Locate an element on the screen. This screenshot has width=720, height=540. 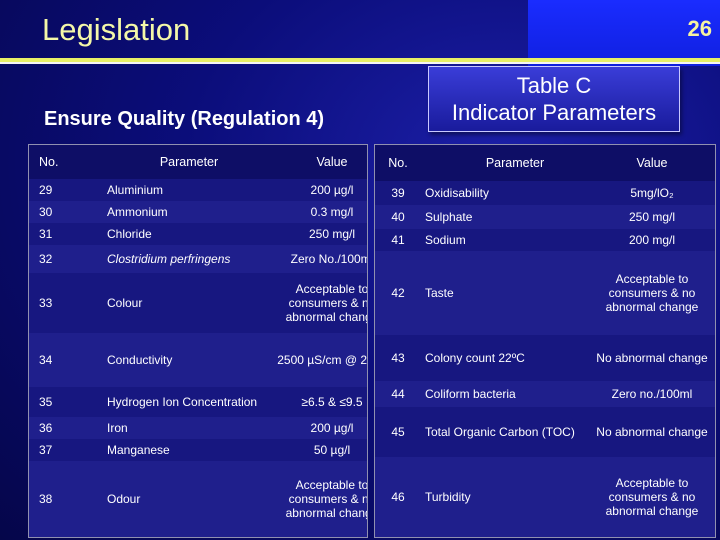
row-number: 39 is located at coordinates (398, 193).